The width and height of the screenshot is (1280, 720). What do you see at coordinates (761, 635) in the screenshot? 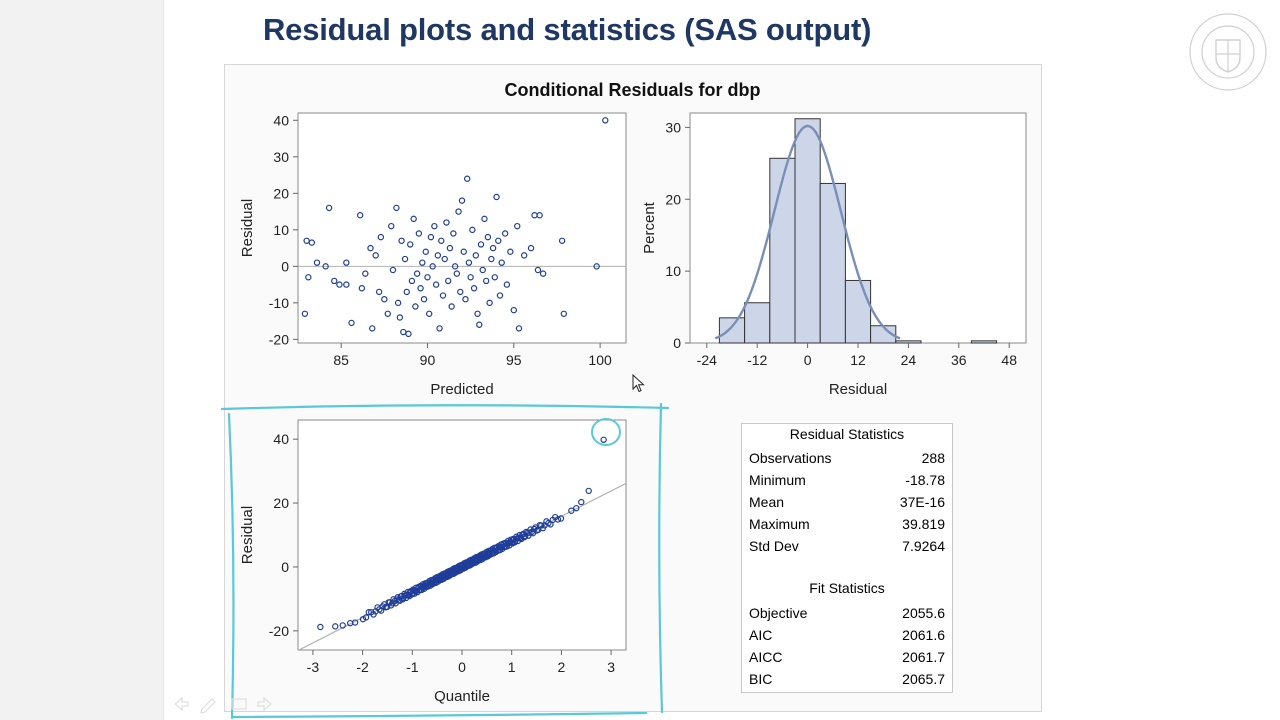
I see `stat-label: AIC` at bounding box center [761, 635].